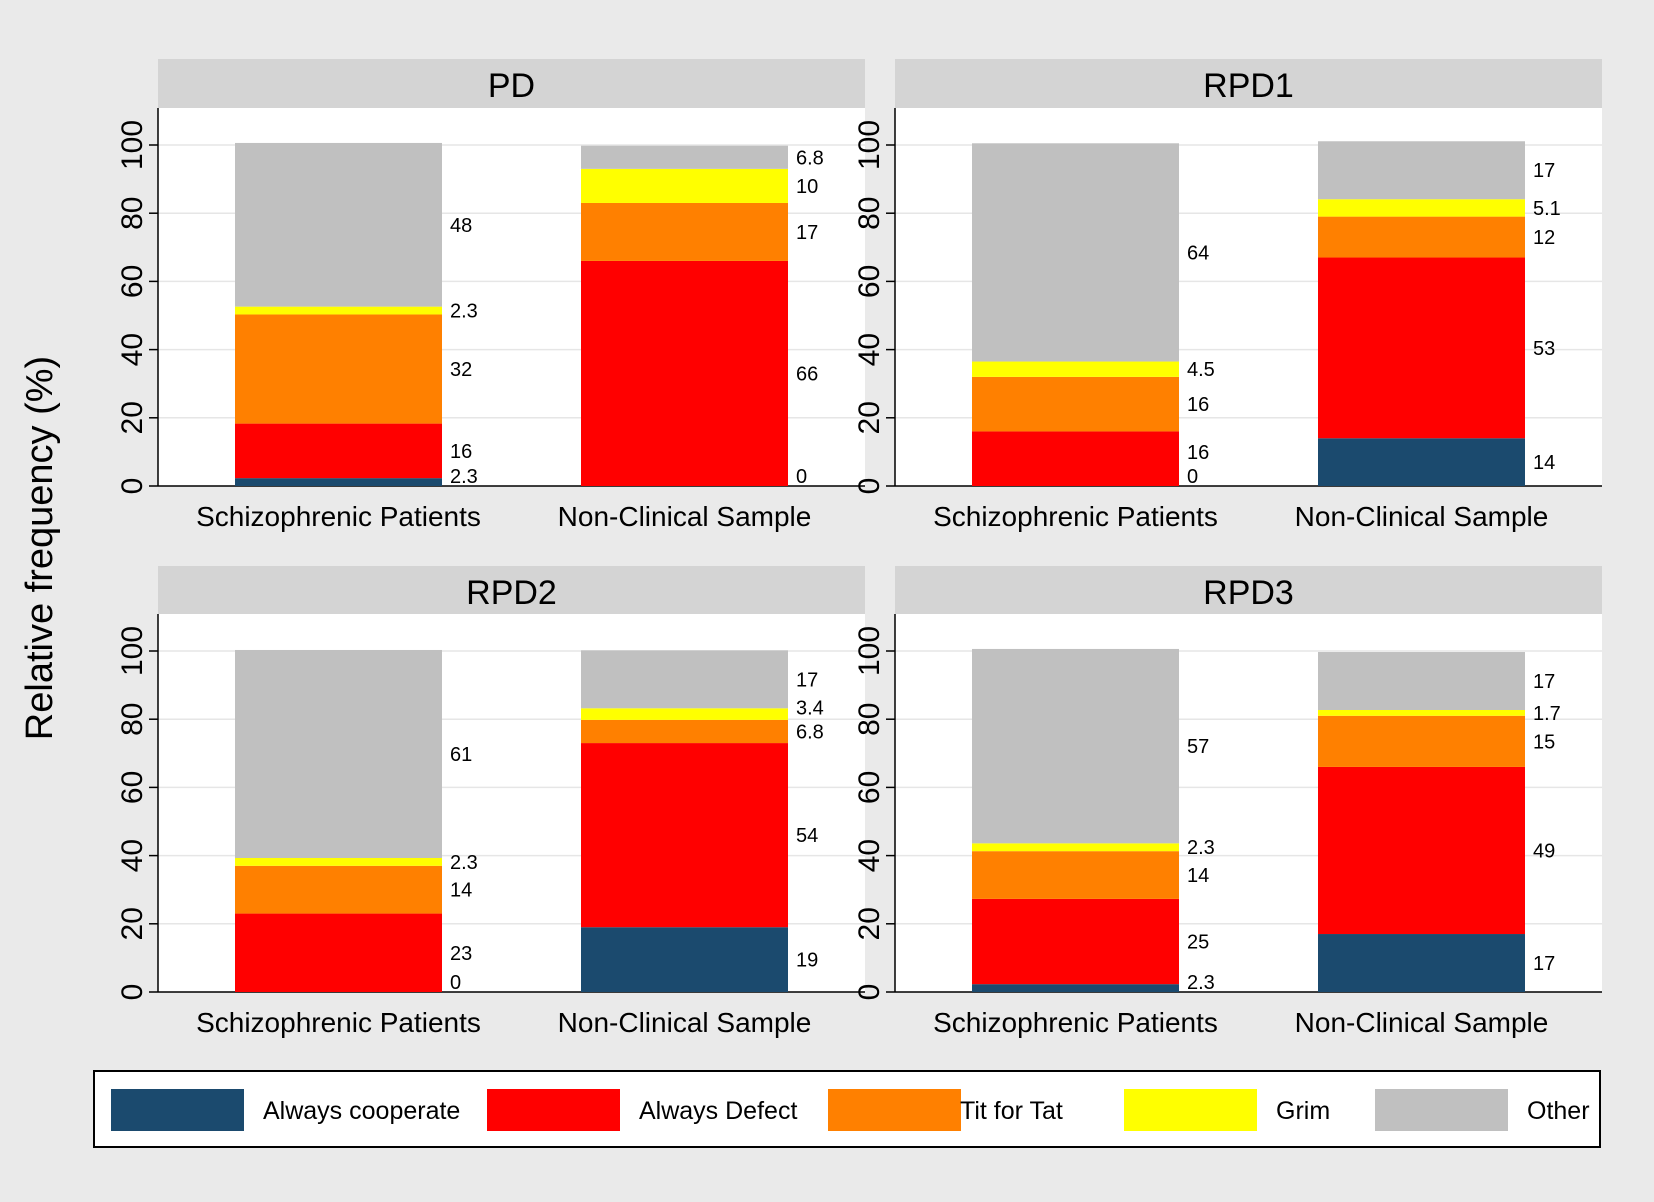 The image size is (1654, 1202). Describe the element at coordinates (1198, 747) in the screenshot. I see `data-label: 57` at that location.